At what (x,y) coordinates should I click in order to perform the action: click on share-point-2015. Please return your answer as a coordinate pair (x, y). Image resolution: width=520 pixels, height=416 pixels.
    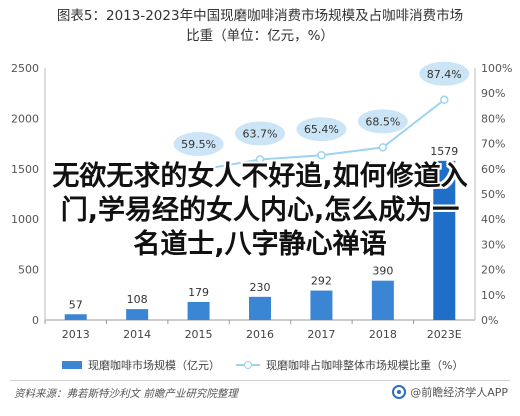
    Looking at the image, I should click on (198, 170).